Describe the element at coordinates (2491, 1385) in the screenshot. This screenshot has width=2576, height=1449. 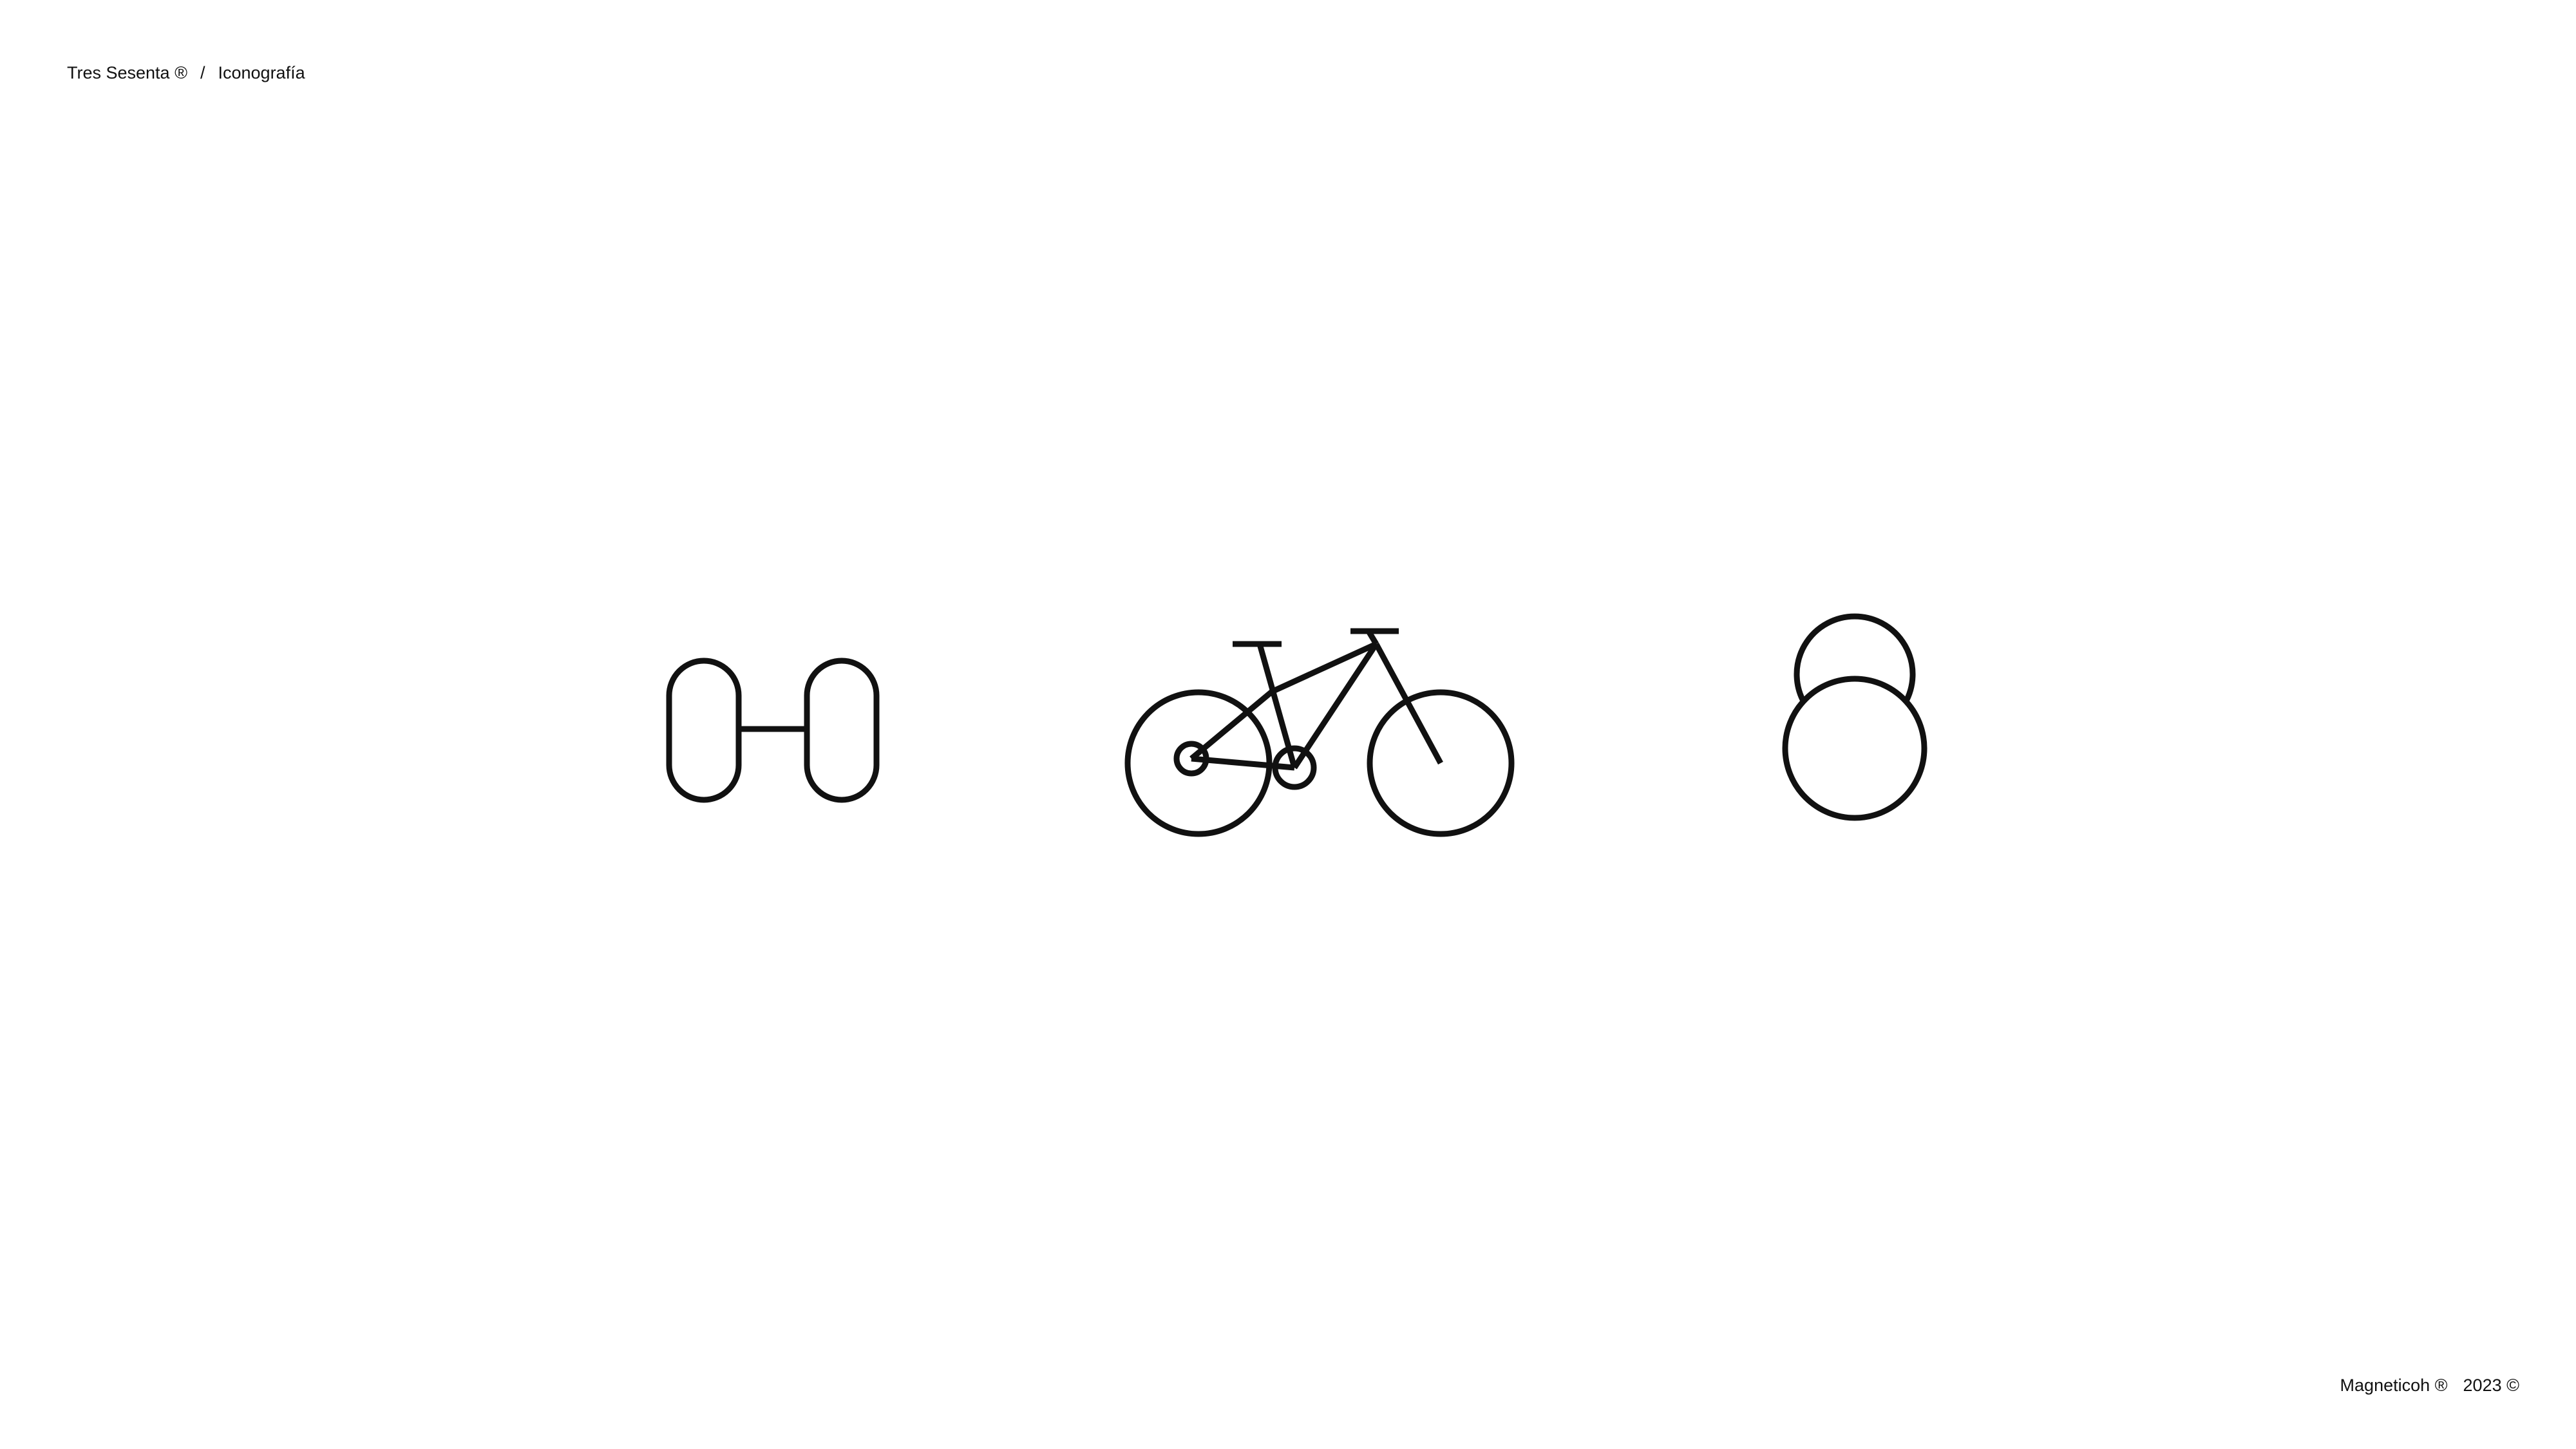
I see `footer-year: 2023 ©` at that location.